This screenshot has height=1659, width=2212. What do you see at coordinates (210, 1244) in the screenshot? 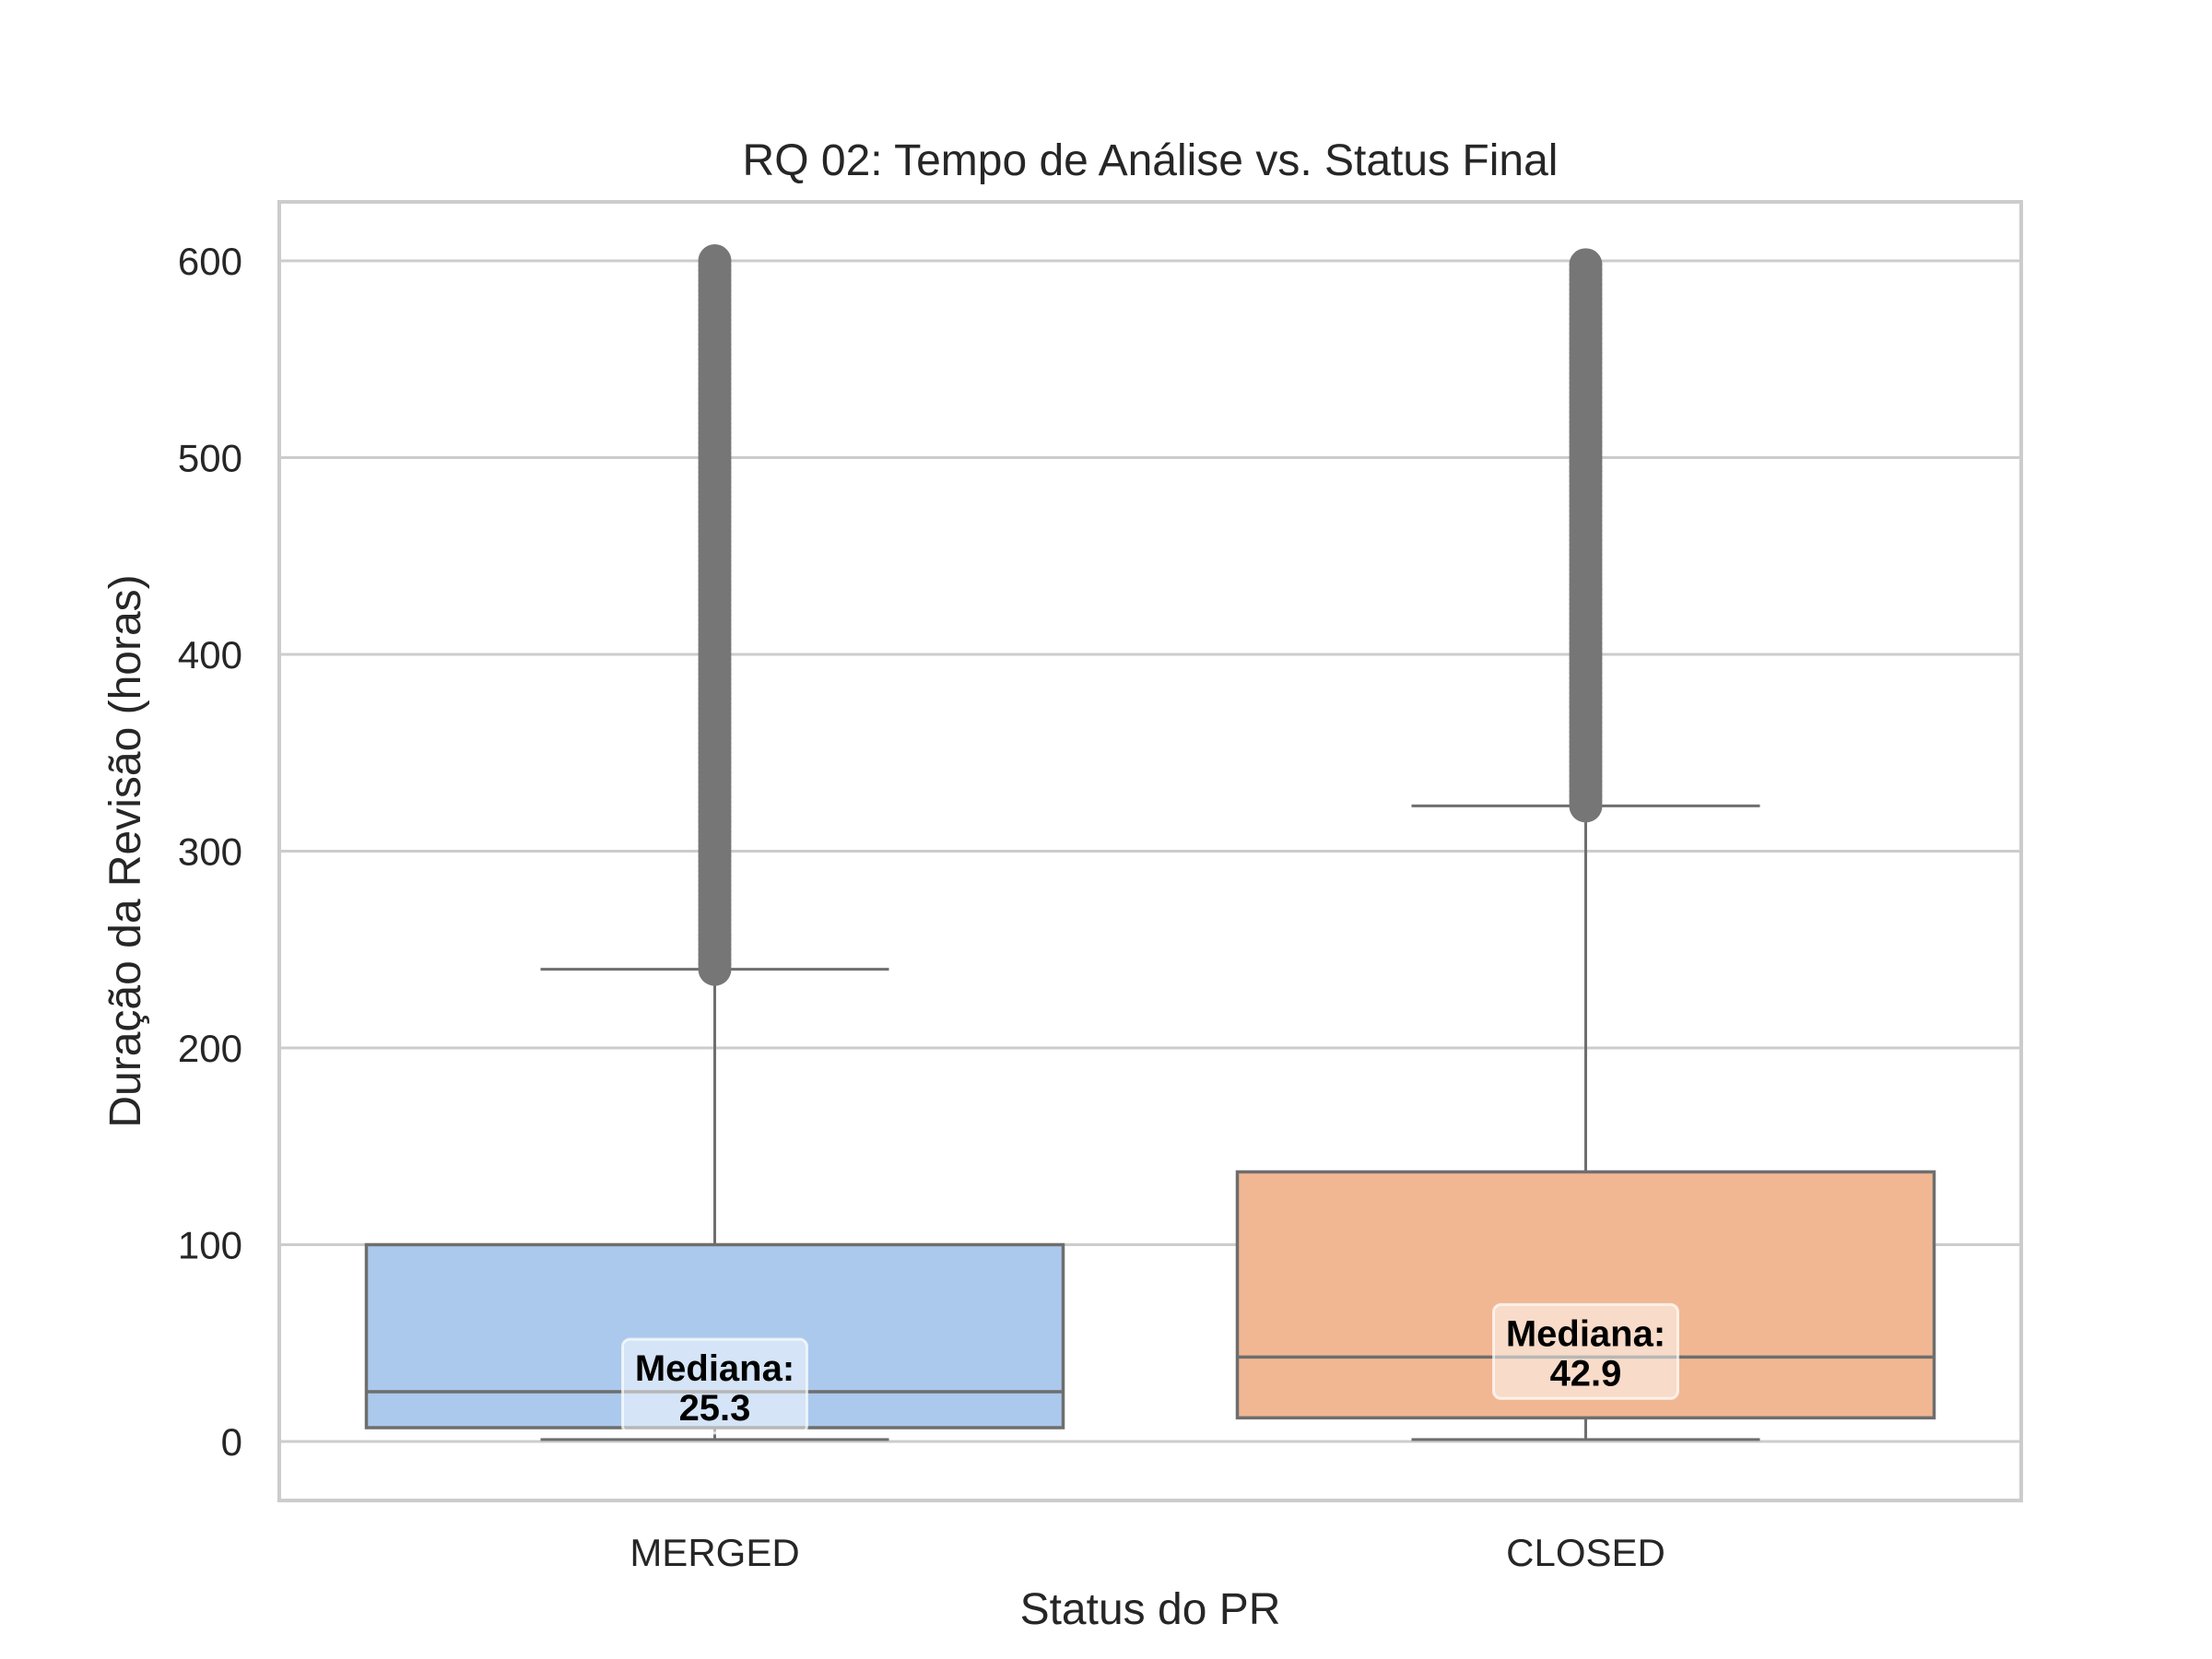
I see `y-tick-label-100: 100` at bounding box center [210, 1244].